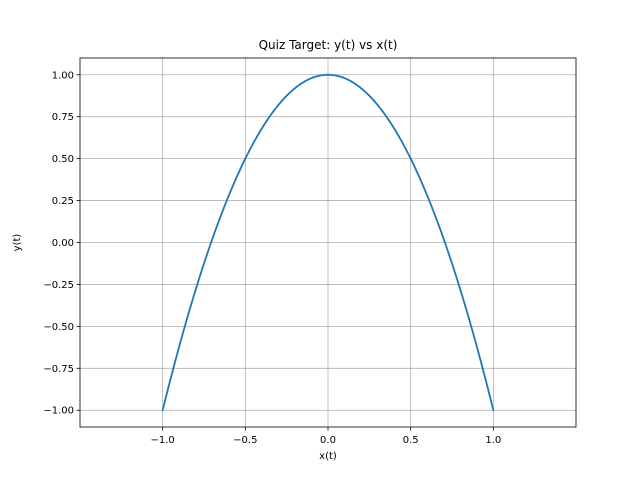 The height and width of the screenshot is (480, 640). Describe the element at coordinates (328, 45) in the screenshot. I see `chart-title: Quiz Target: y(t) vs x(t)` at that location.